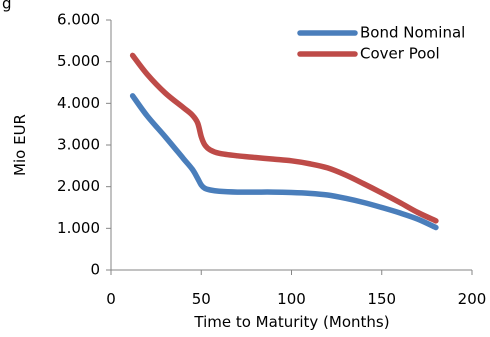 This screenshot has height=337, width=490. Describe the element at coordinates (296, 289) in the screenshot. I see `x-ticks: 0 50 100 150 200` at that location.